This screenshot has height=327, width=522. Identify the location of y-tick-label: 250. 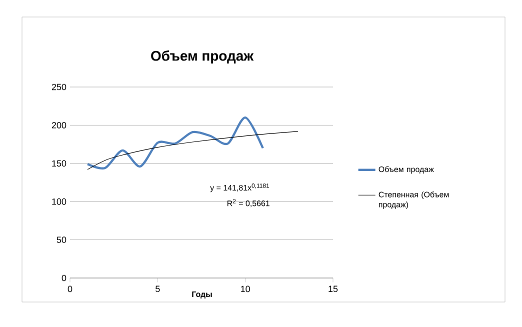
(59, 87).